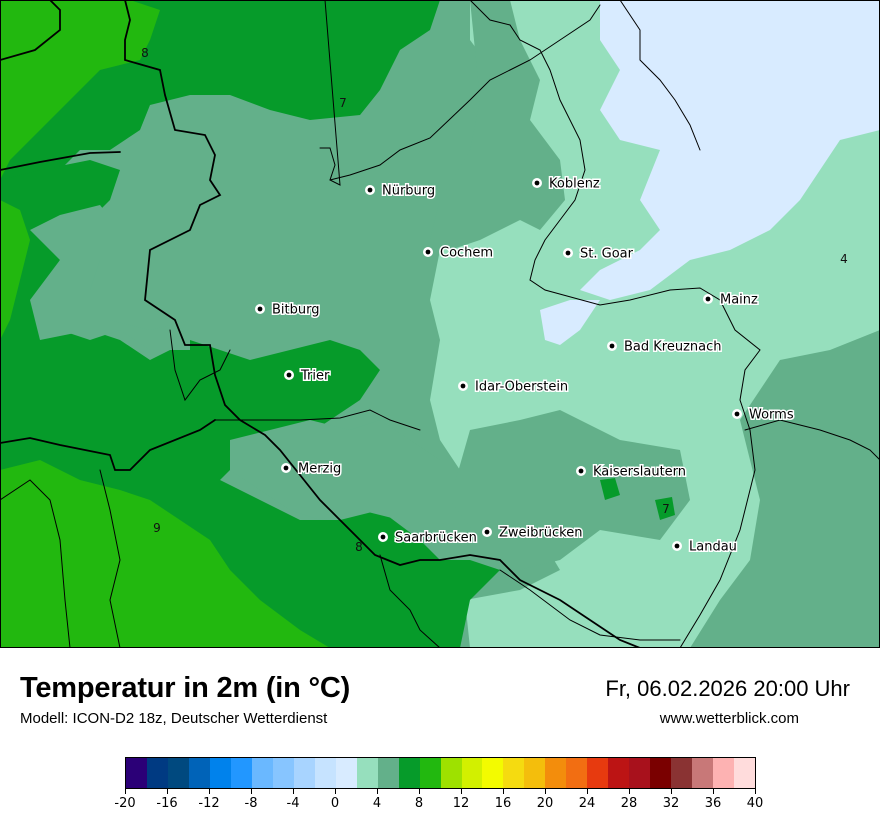  Describe the element at coordinates (587, 803) in the screenshot. I see `legend-tick-label: 24` at that location.